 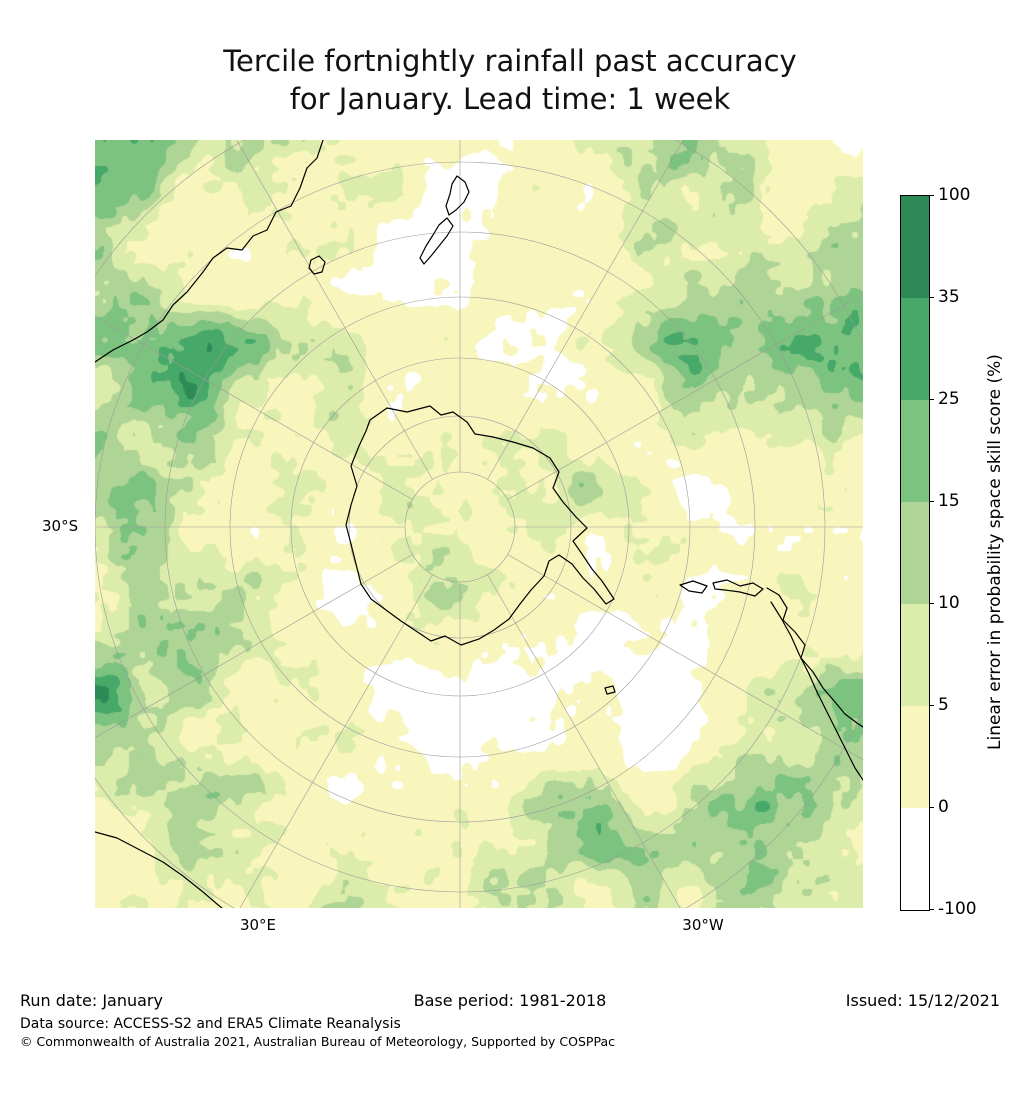 What do you see at coordinates (436, 241) in the screenshot?
I see `coastline-new-zealand-south` at bounding box center [436, 241].